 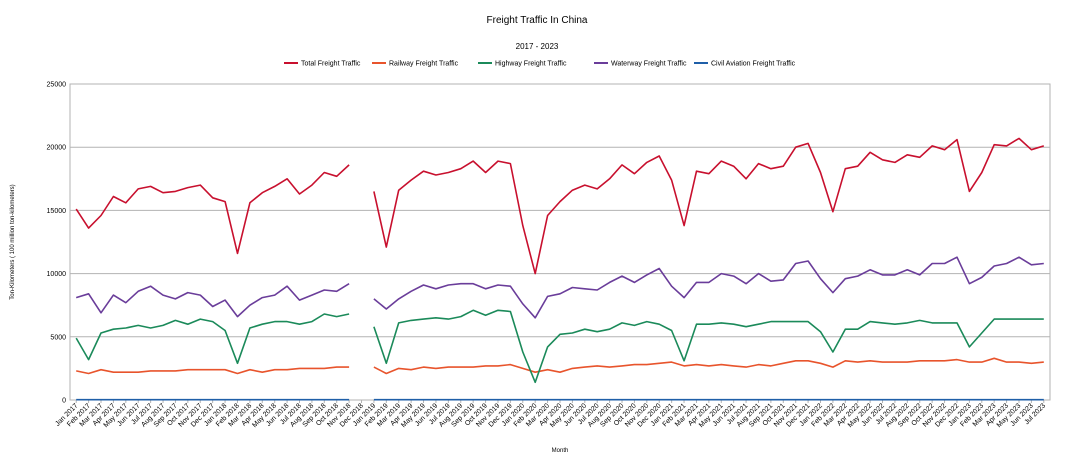 I want to click on y-tick-label: 5000, so click(x=58, y=337).